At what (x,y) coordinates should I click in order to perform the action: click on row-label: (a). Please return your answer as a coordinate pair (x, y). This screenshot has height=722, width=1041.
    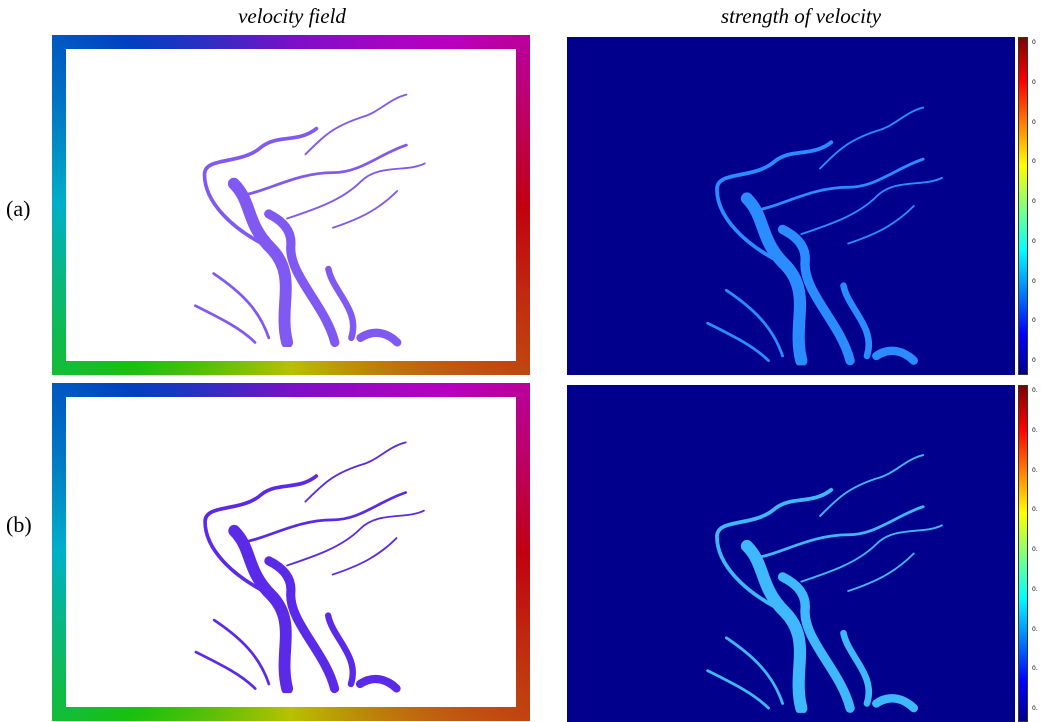
    Looking at the image, I should click on (18, 208).